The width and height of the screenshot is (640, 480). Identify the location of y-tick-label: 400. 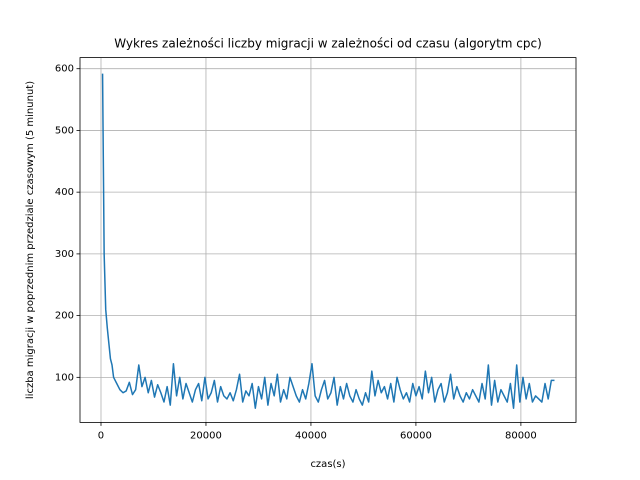
(64, 192).